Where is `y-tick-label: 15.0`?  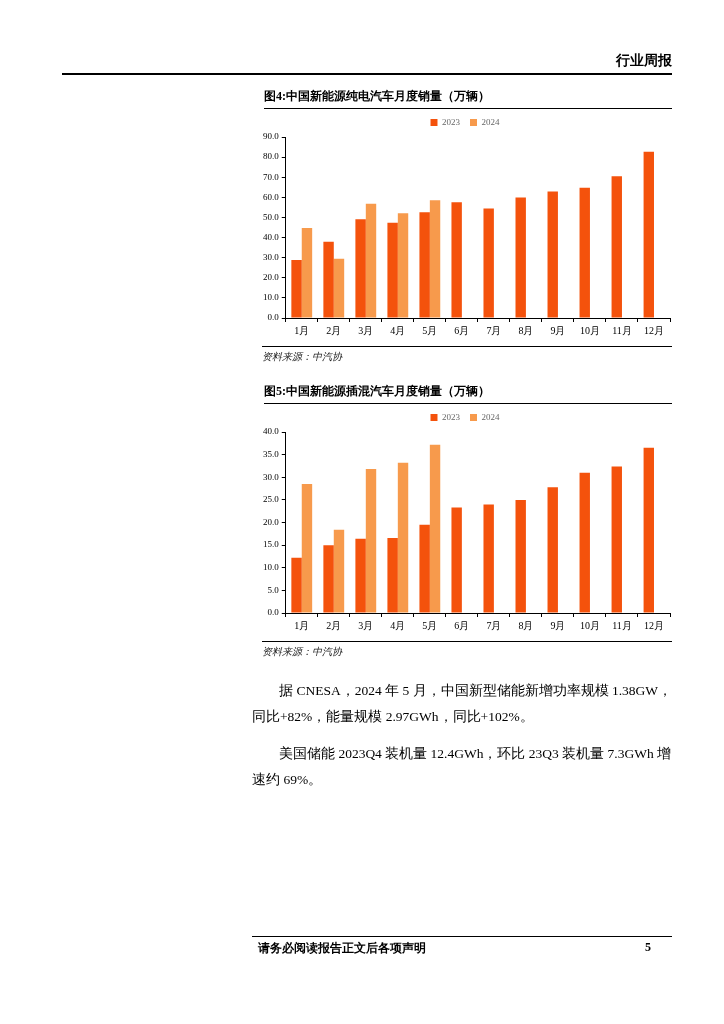 y-tick-label: 15.0 is located at coordinates (271, 544).